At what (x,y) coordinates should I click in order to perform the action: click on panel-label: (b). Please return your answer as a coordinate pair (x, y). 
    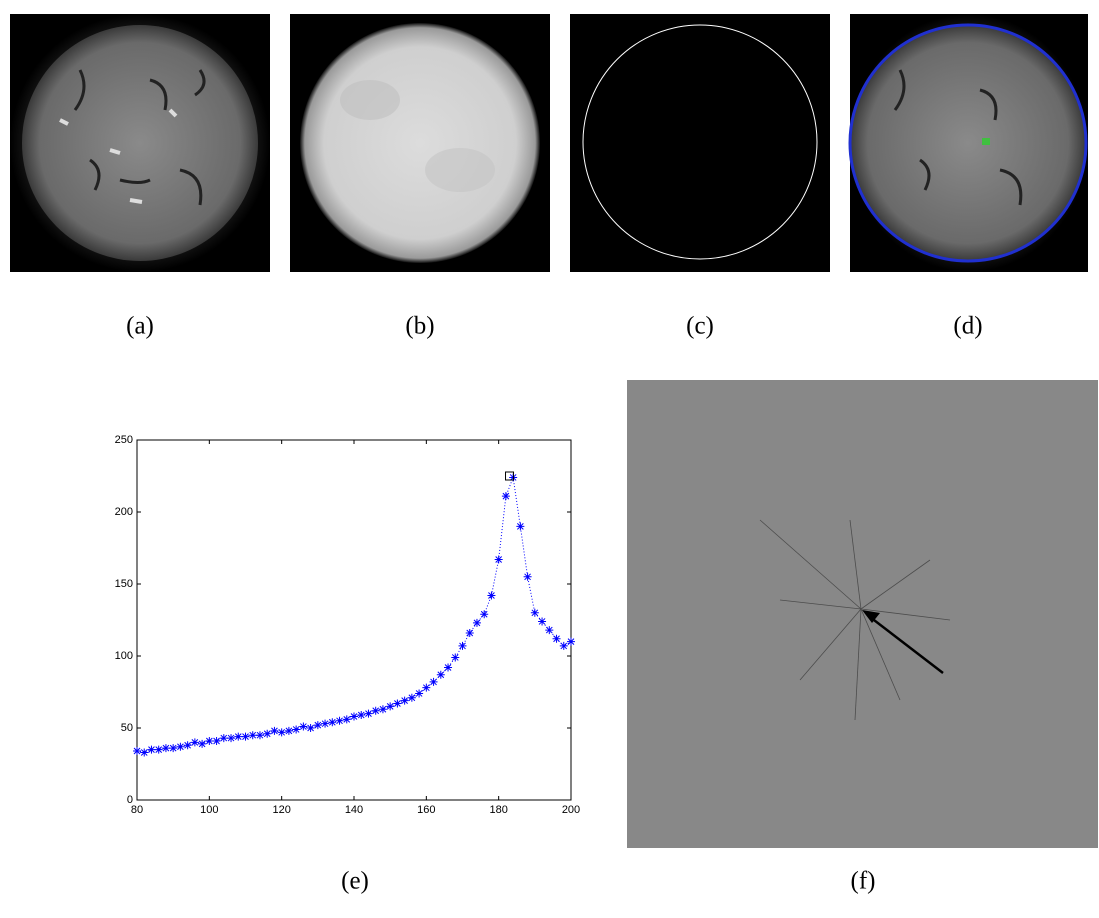
    Looking at the image, I should click on (419, 326).